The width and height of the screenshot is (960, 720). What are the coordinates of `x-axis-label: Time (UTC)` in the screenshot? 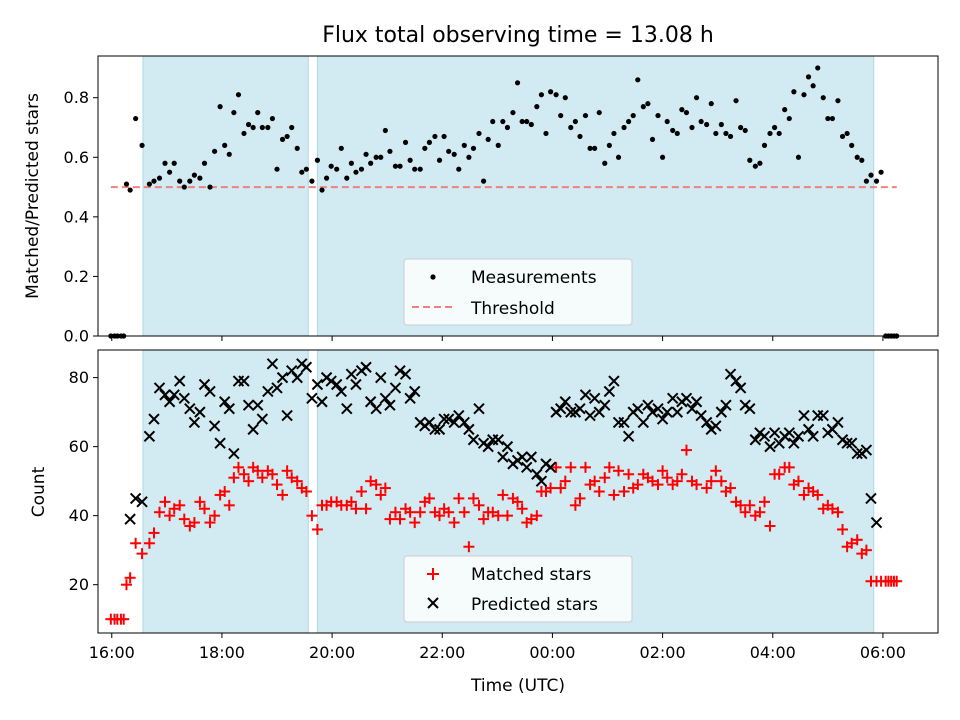 It's located at (517, 686).